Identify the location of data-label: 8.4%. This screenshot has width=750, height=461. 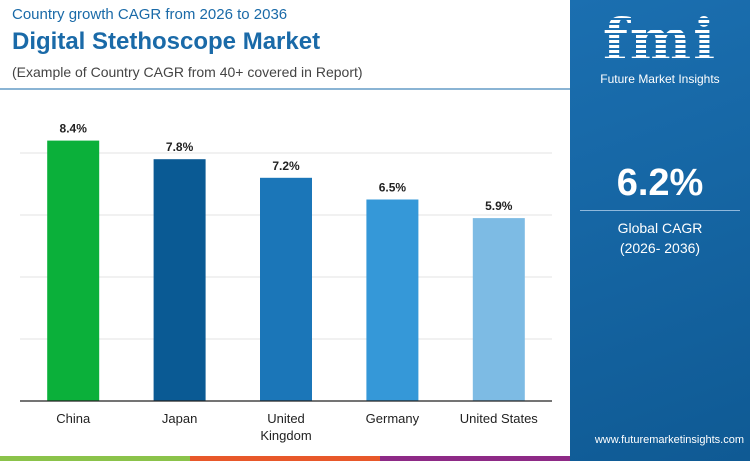
(74, 129).